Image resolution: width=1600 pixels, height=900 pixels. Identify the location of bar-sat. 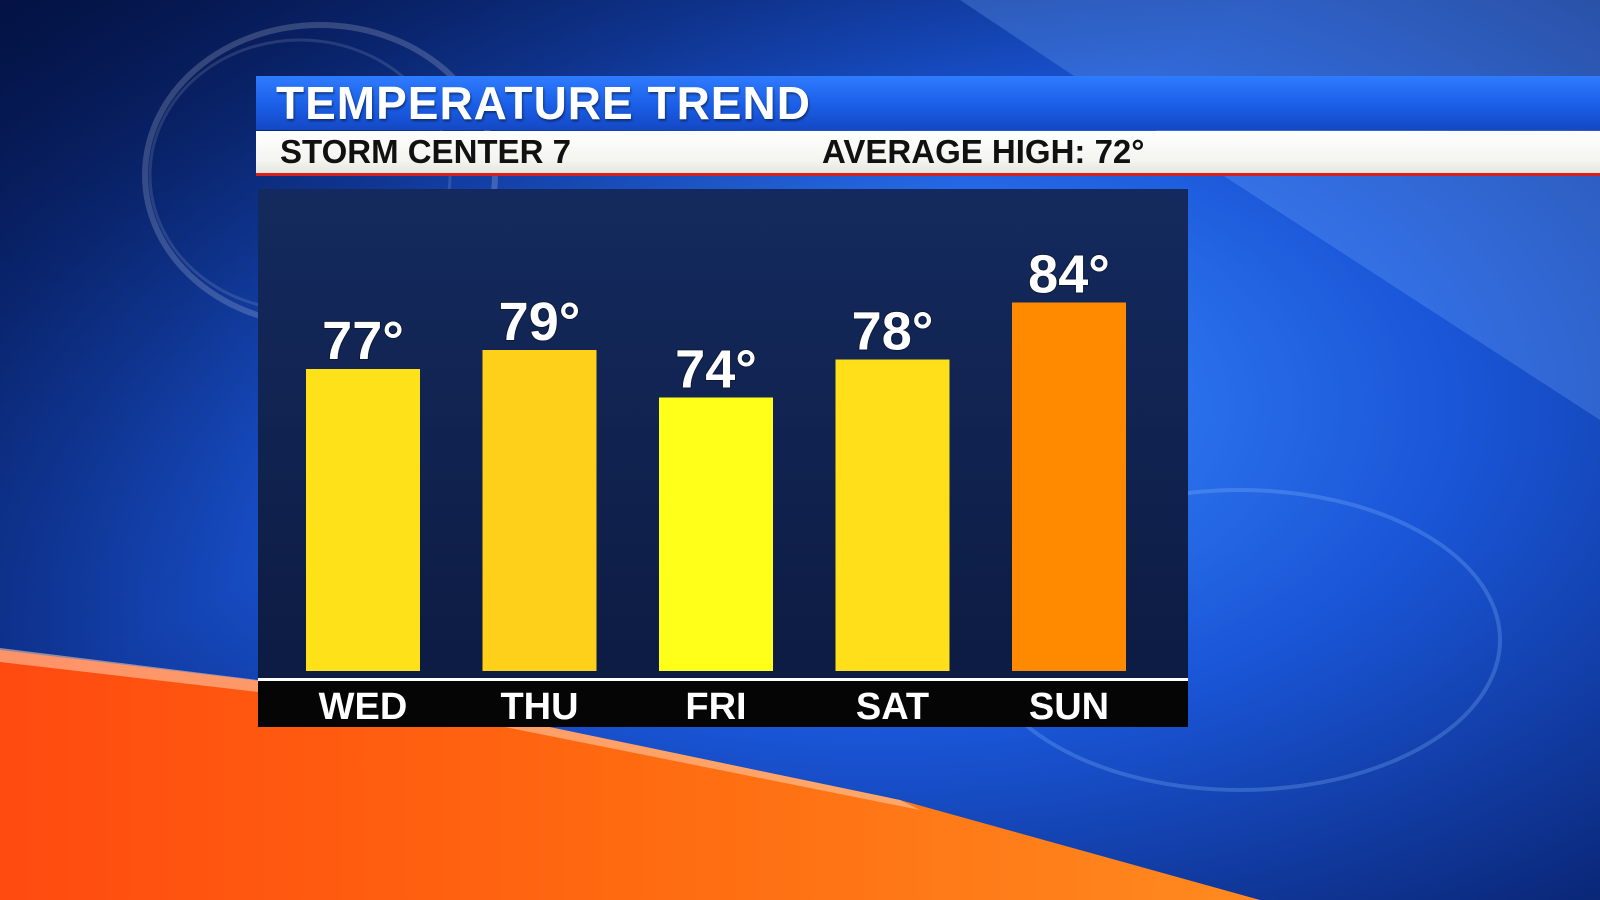
(892, 515).